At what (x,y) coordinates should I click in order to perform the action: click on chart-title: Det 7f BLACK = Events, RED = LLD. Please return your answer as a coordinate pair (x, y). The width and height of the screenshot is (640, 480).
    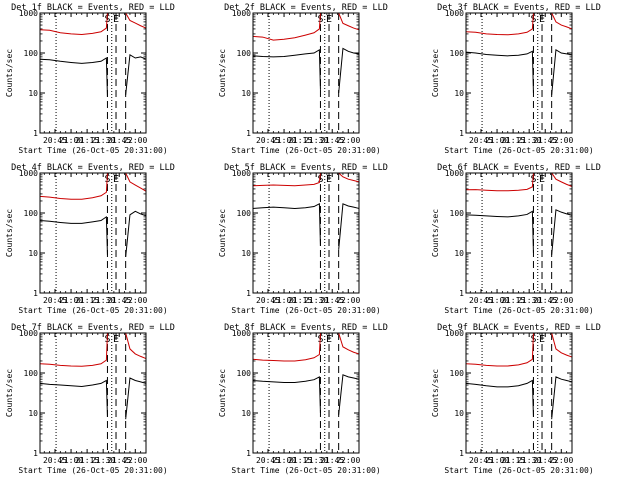
    Looking at the image, I should click on (93, 328).